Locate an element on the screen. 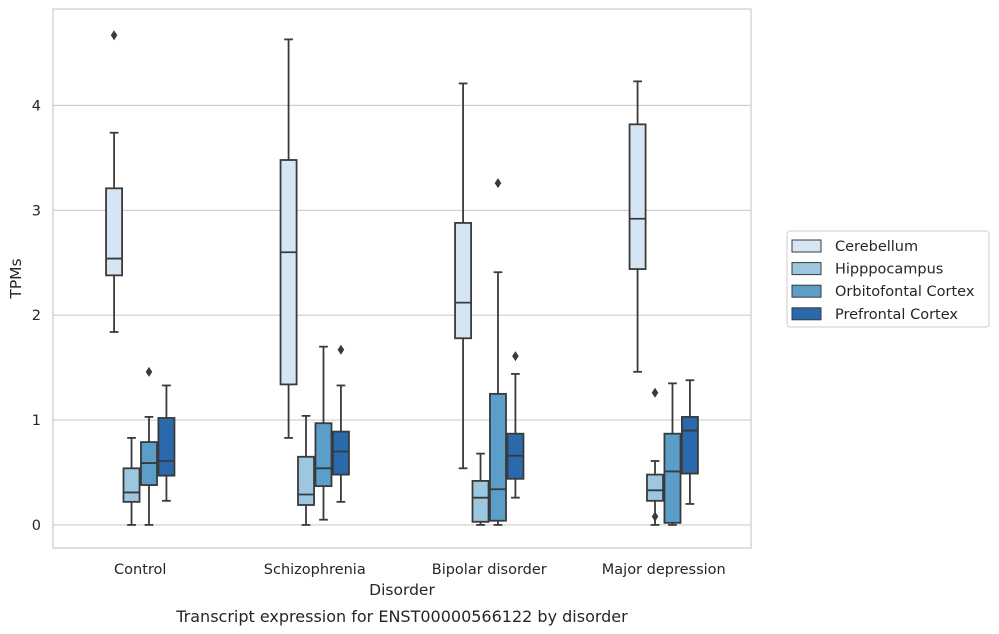 The width and height of the screenshot is (999, 634). box-cerebellum-major-depression is located at coordinates (637, 226).